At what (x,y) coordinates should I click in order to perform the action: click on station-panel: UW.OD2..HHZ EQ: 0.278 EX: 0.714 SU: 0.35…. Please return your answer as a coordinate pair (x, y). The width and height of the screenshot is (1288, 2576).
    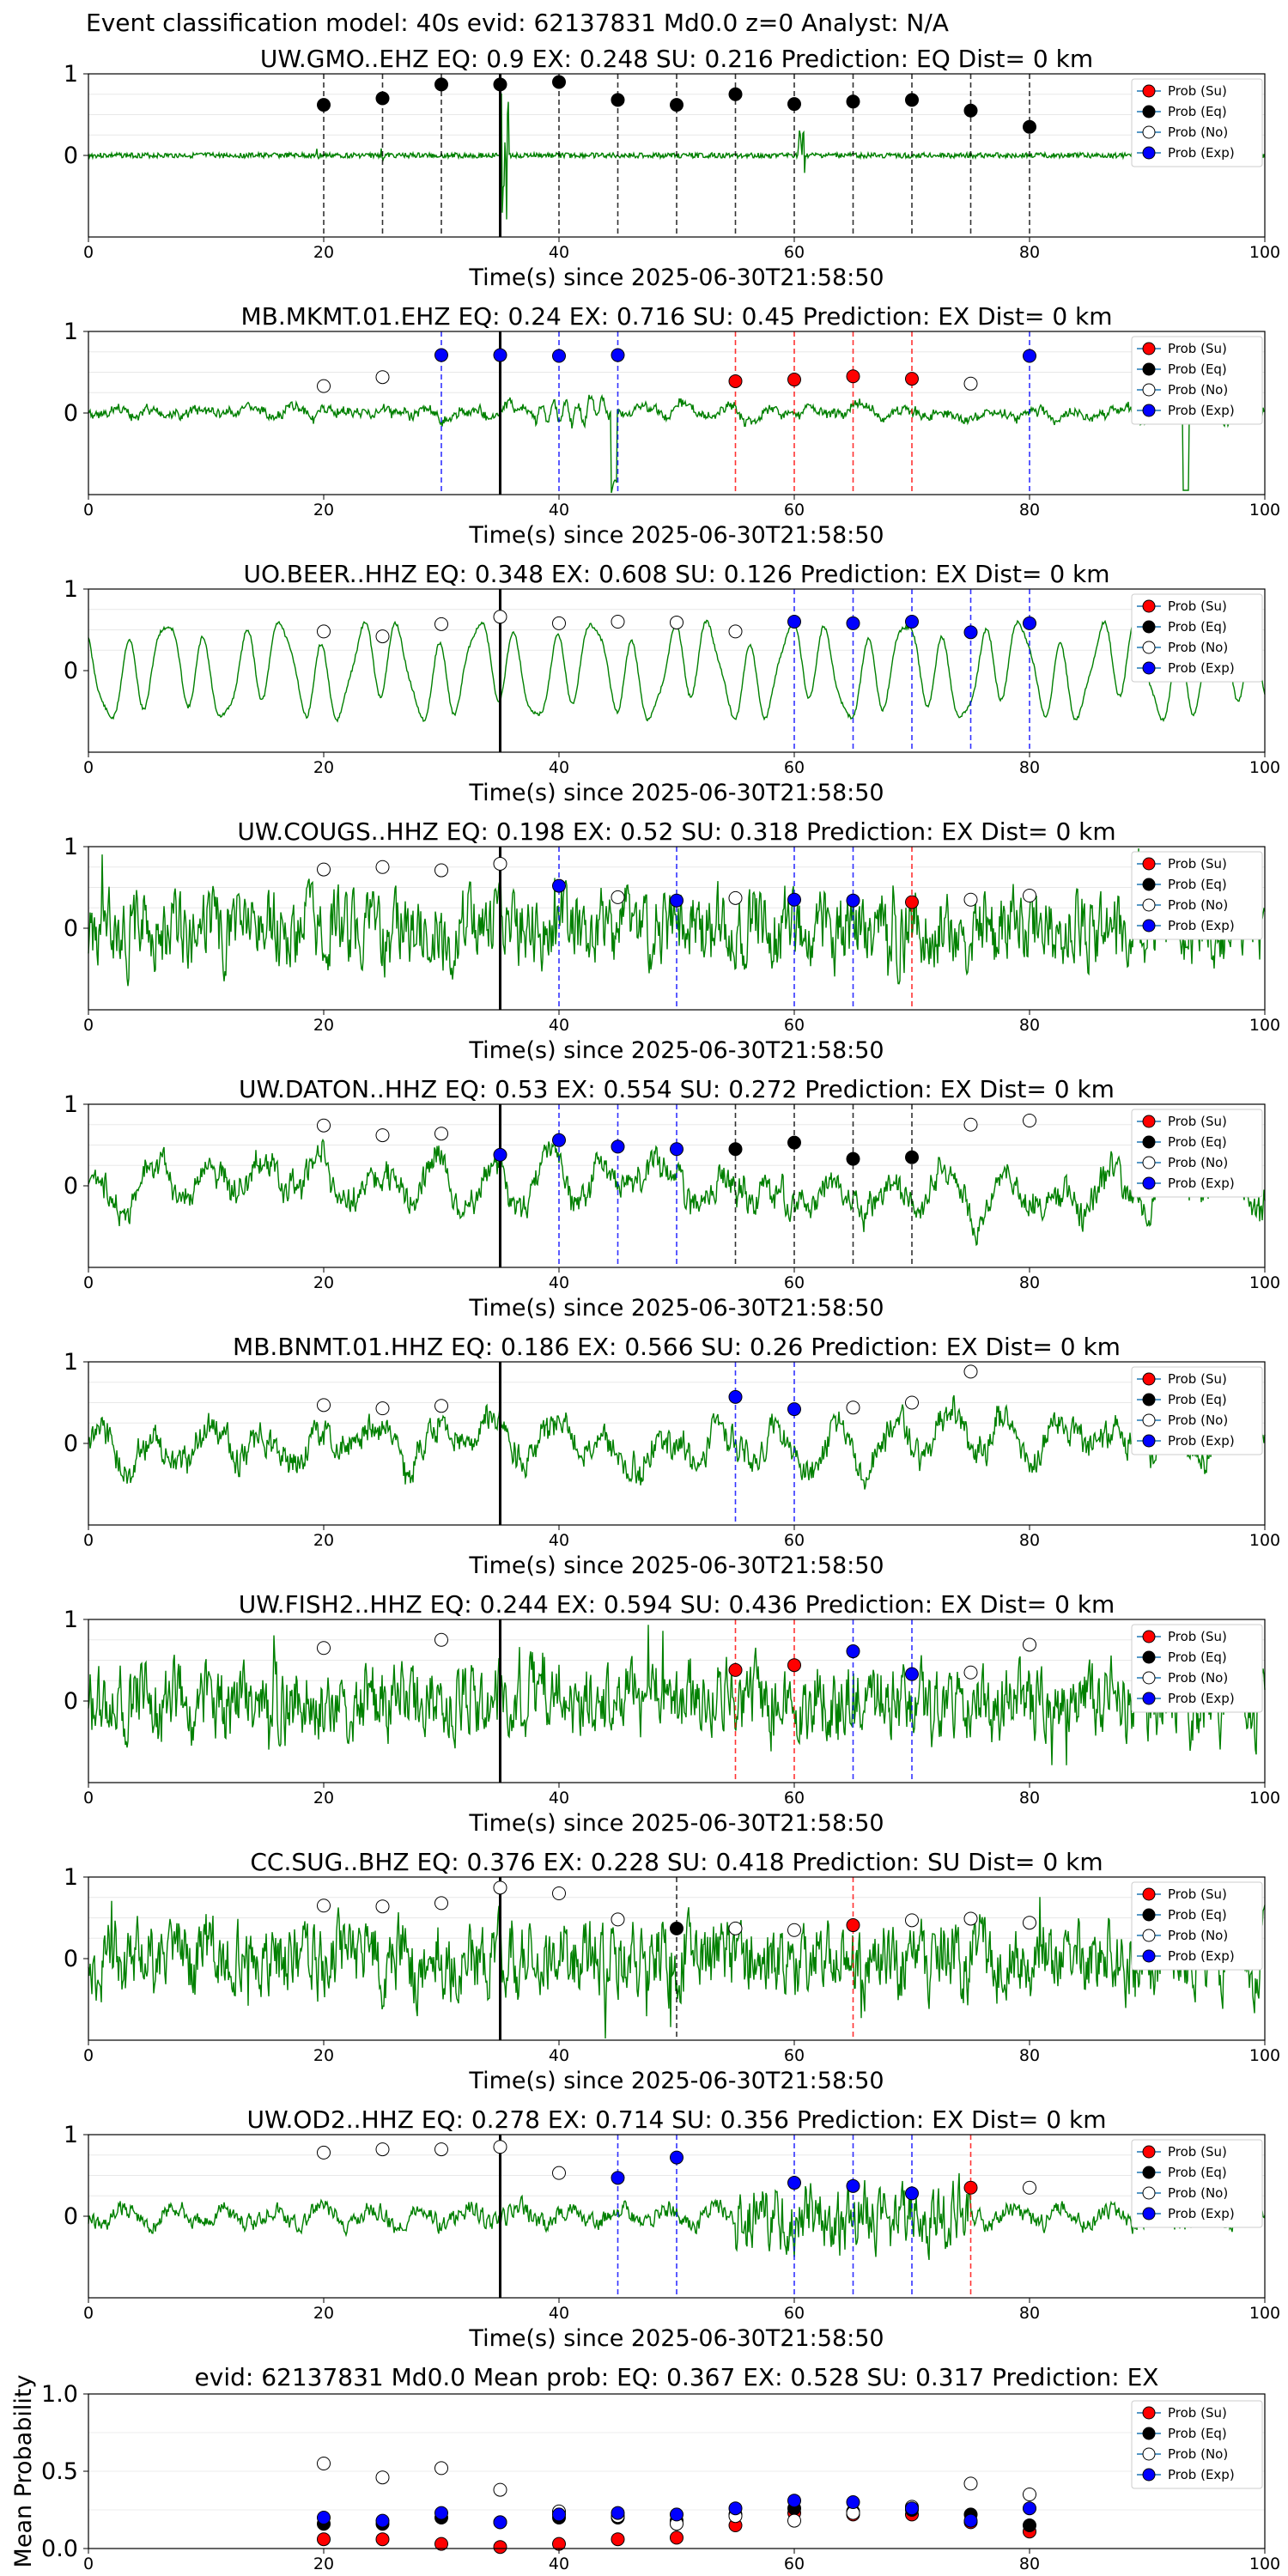
    Looking at the image, I should click on (672, 2229).